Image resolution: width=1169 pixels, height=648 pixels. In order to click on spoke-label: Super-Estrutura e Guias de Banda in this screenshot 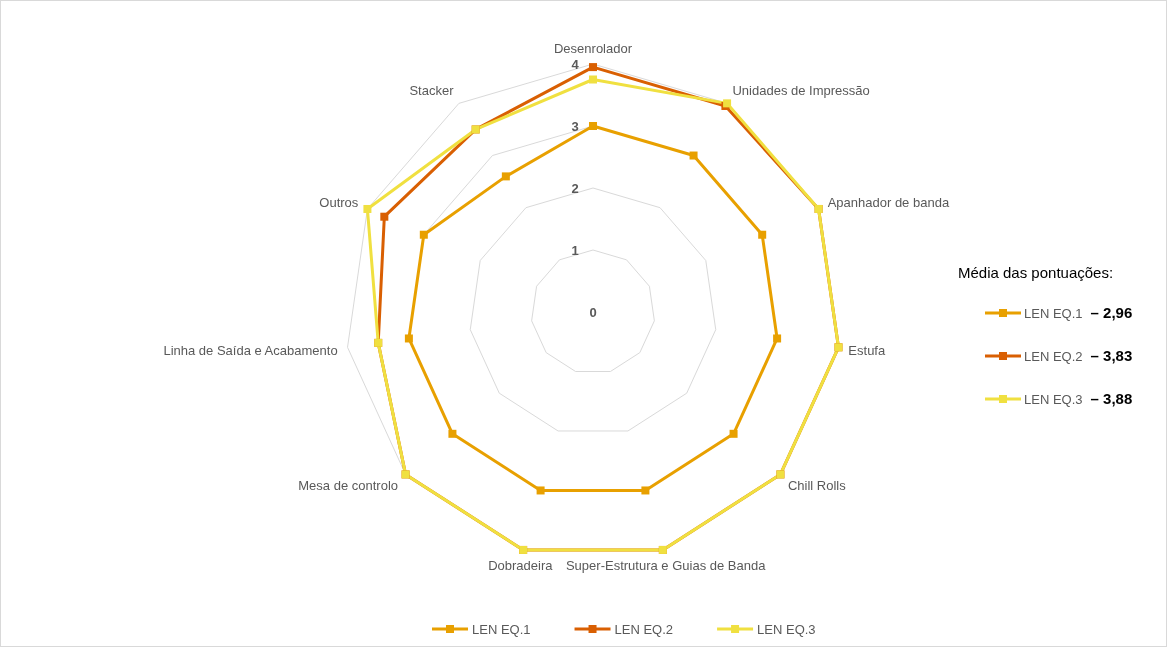, I will do `click(666, 566)`.